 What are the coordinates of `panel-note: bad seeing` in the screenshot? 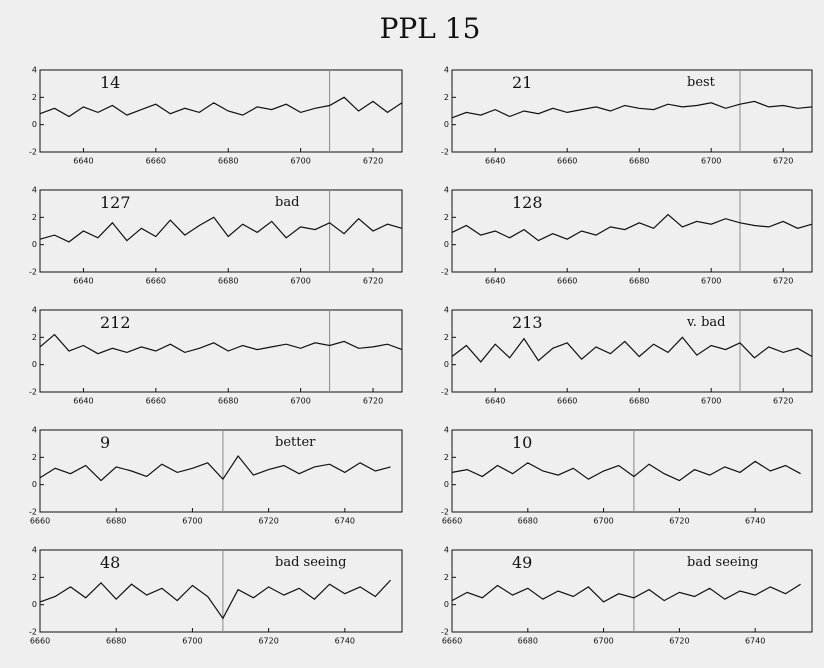 It's located at (722, 562).